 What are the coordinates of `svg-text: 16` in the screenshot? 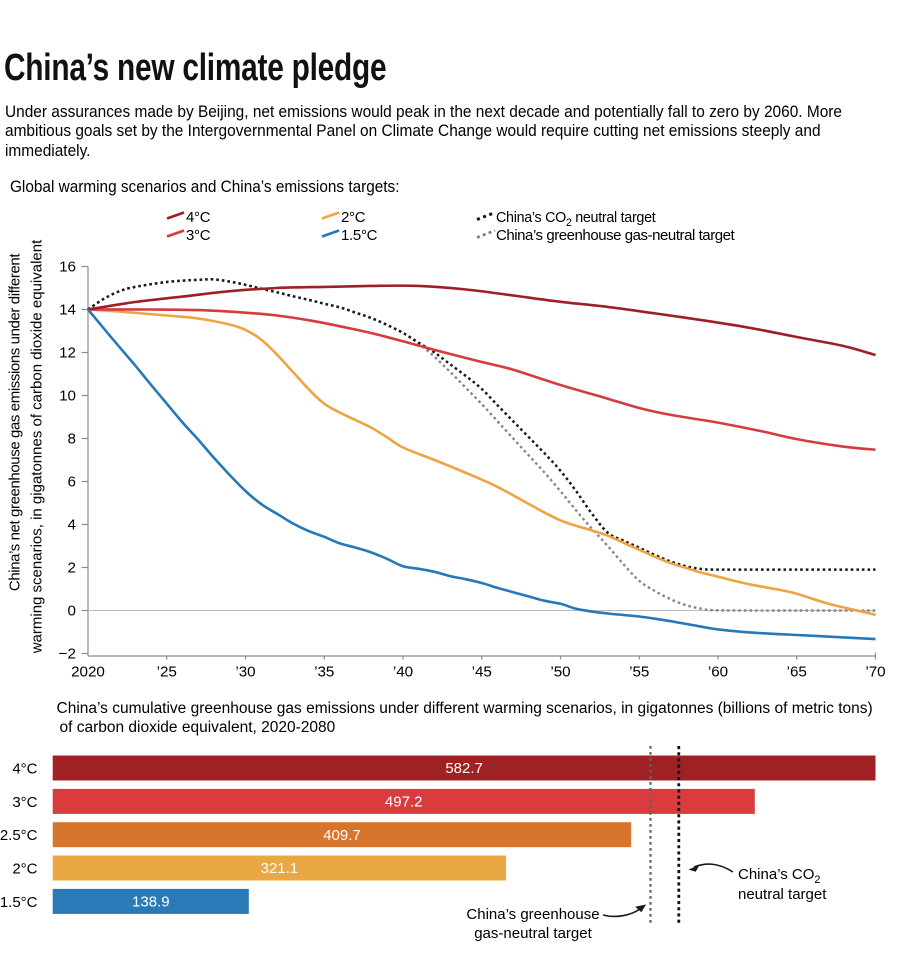 It's located at (67, 267).